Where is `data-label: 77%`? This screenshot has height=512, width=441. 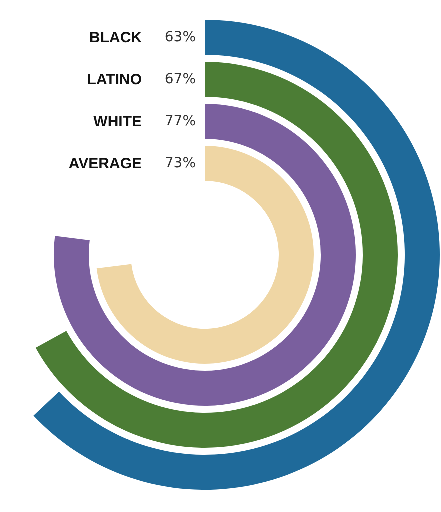
data-label: 77% is located at coordinates (180, 122).